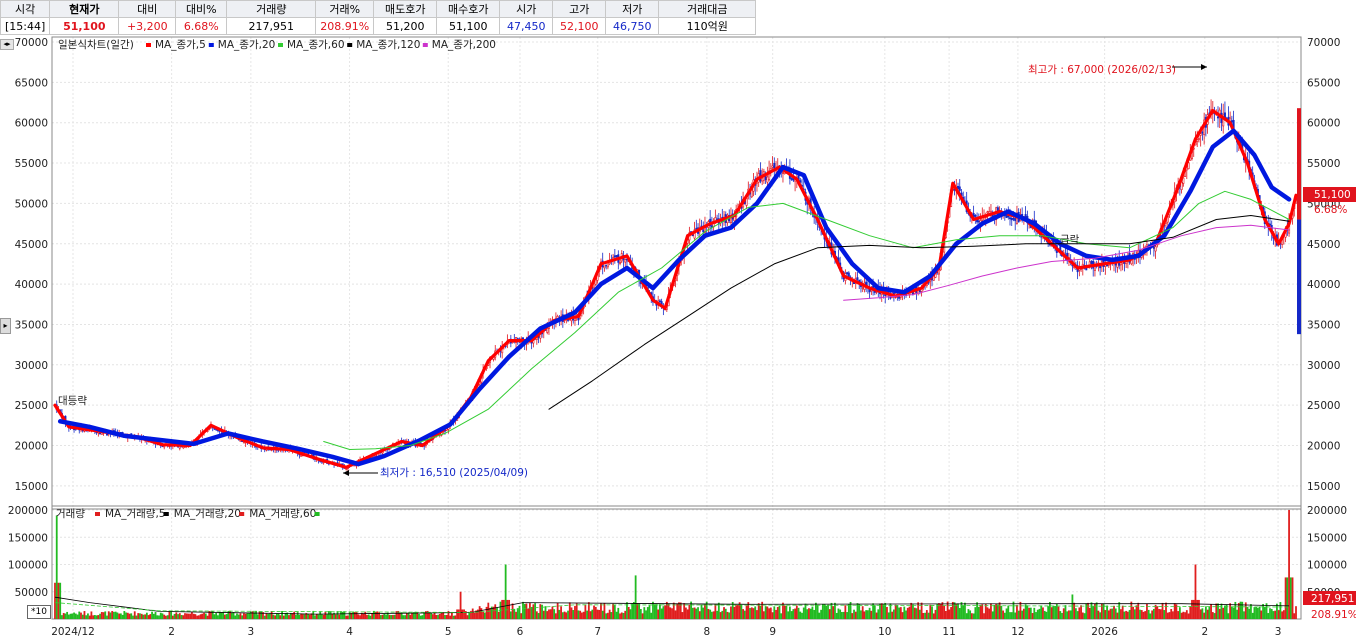 Image resolution: width=1356 pixels, height=639 pixels. Describe the element at coordinates (1278, 632) in the screenshot. I see `date-tick-label: 3` at that location.